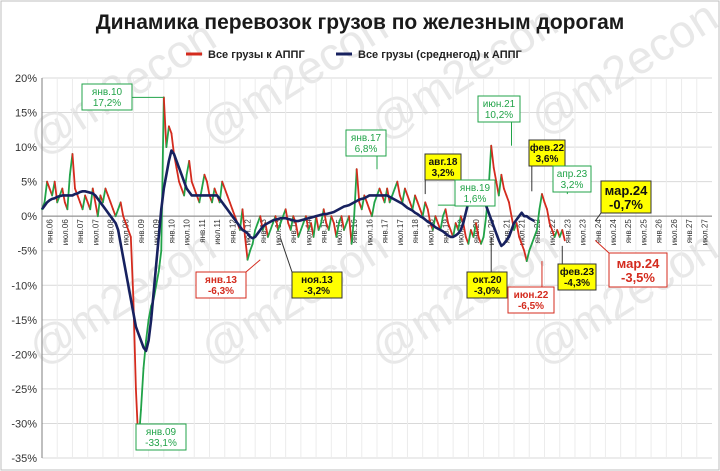  Describe the element at coordinates (499, 115) in the screenshot. I see `callout-value: 10,2%` at that location.